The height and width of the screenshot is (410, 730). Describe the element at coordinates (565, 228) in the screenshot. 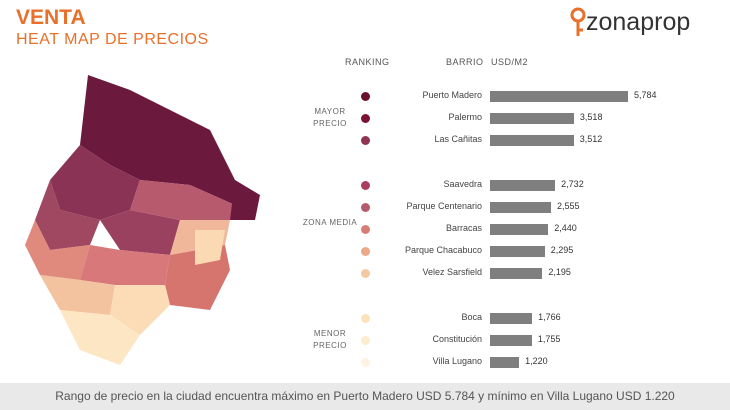

I see `value-label: 2,440` at that location.